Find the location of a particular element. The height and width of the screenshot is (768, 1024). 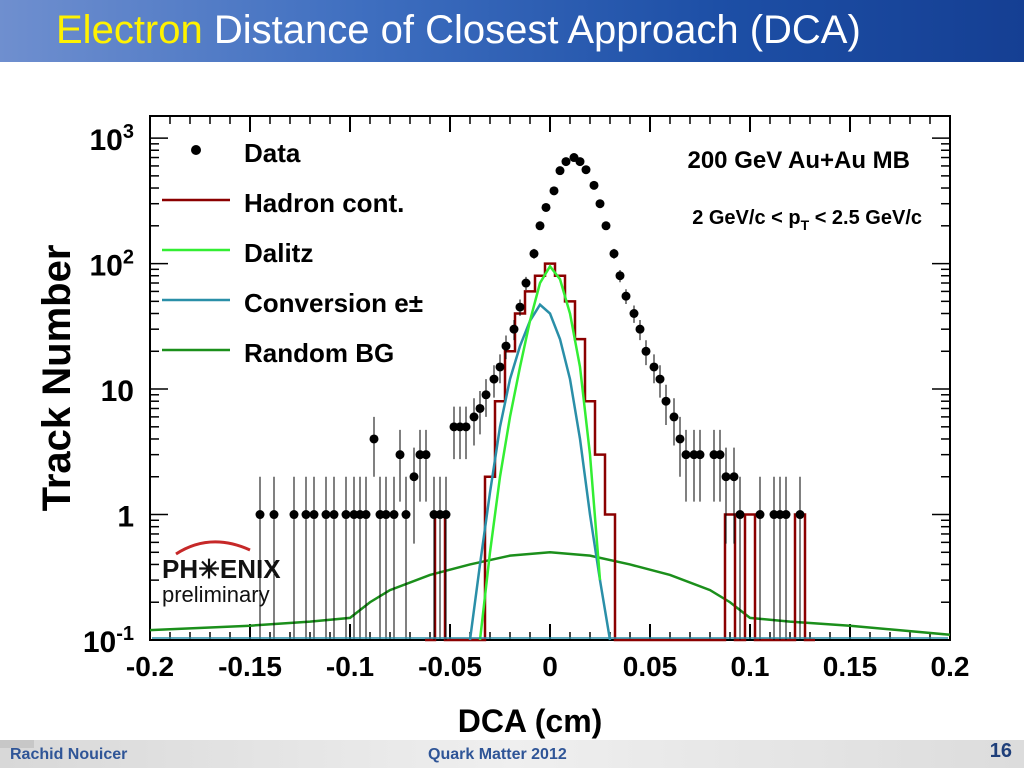

series-dalitz is located at coordinates (540, 452).